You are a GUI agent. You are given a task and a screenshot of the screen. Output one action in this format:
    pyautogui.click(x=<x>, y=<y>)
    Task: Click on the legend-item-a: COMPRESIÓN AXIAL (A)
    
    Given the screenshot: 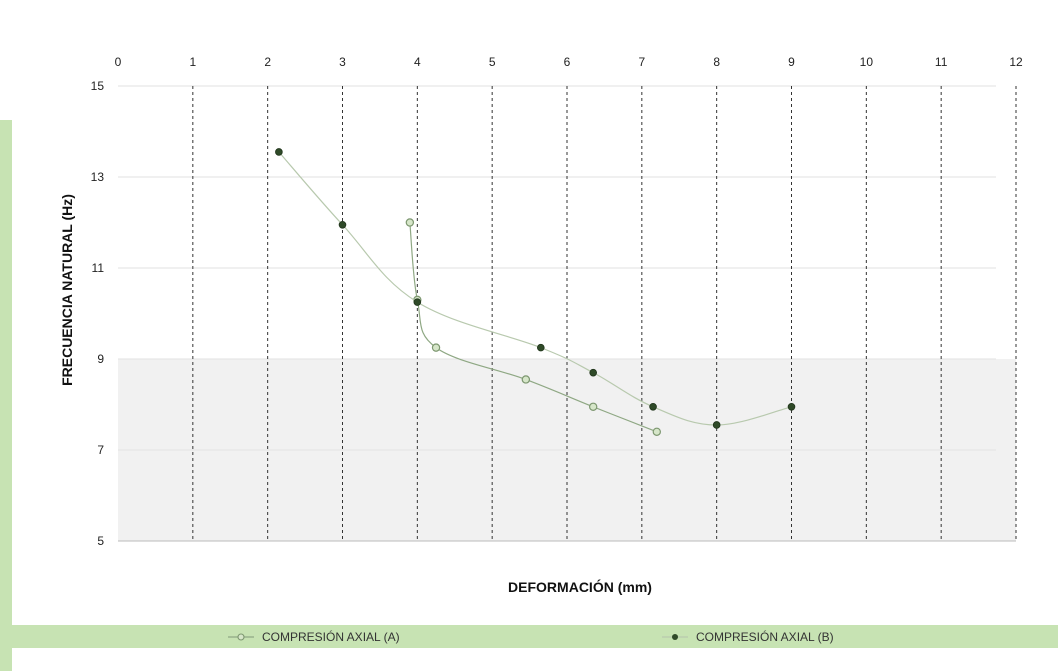 What is the action you would take?
    pyautogui.click(x=314, y=636)
    